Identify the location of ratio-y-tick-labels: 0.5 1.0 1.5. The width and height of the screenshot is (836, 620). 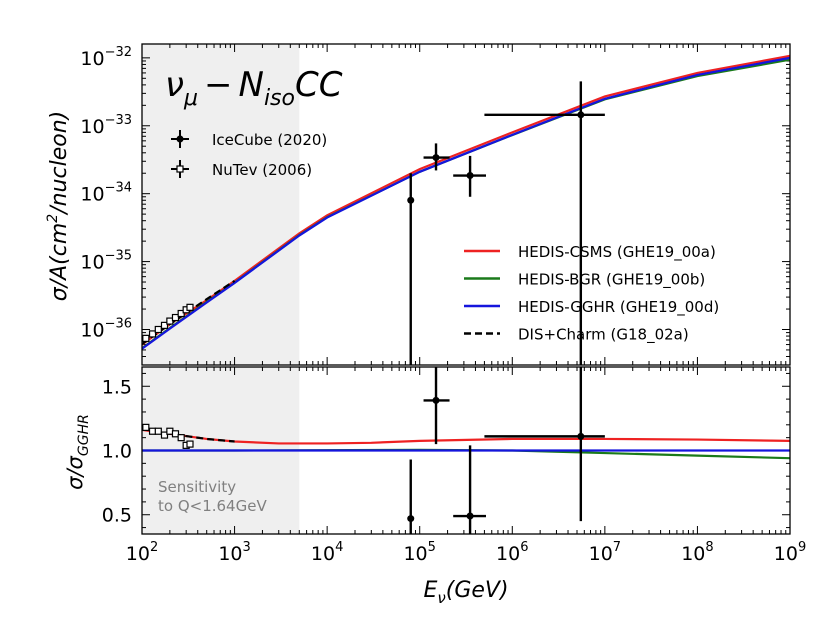
(117, 451).